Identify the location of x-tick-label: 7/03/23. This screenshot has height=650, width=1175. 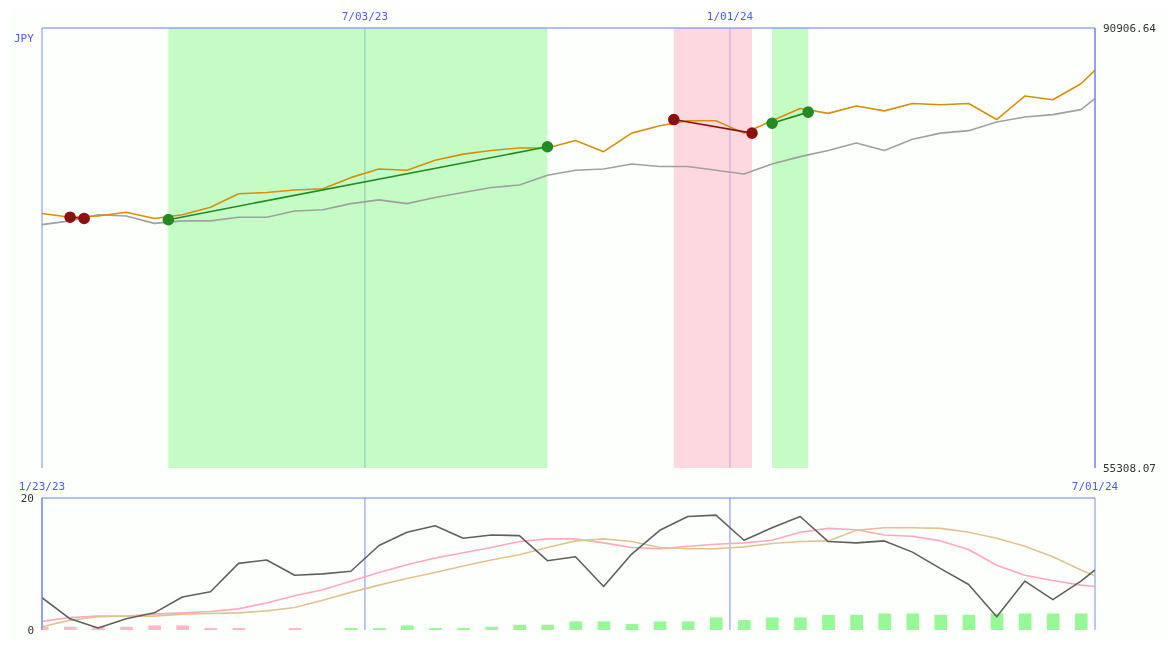
(365, 16).